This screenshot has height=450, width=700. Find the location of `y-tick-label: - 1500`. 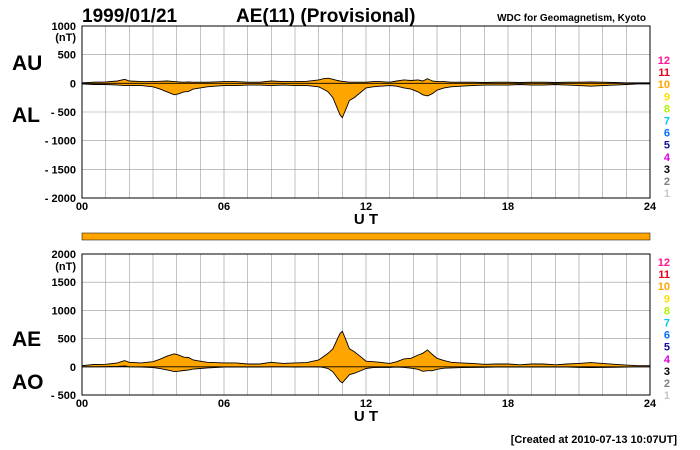

y-tick-label: - 1500 is located at coordinates (60, 170).